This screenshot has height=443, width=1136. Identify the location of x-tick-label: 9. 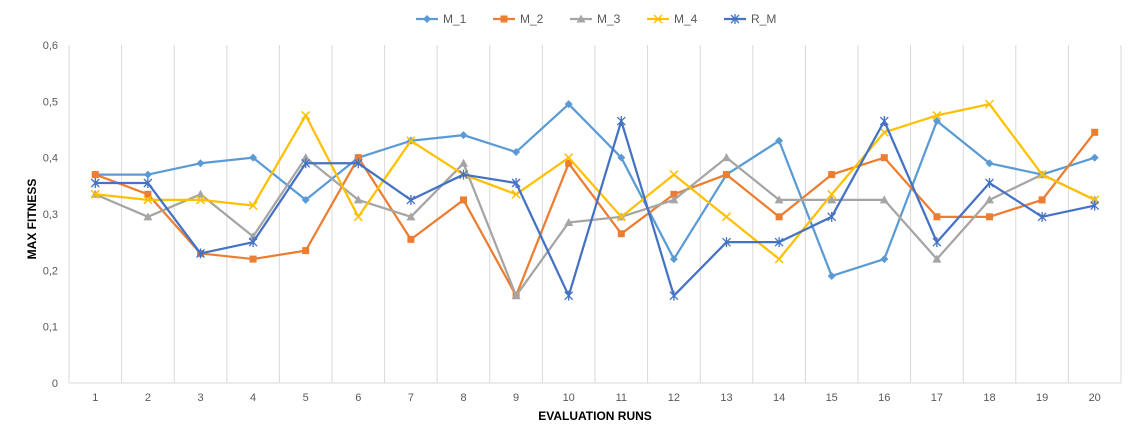
(516, 398).